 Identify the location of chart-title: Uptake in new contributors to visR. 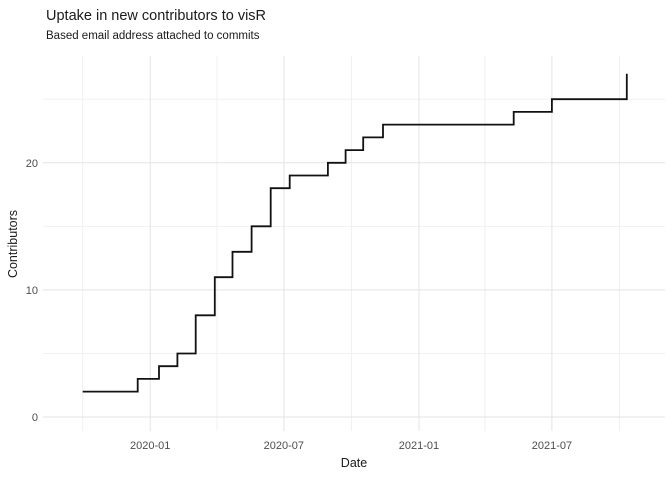
(156, 16).